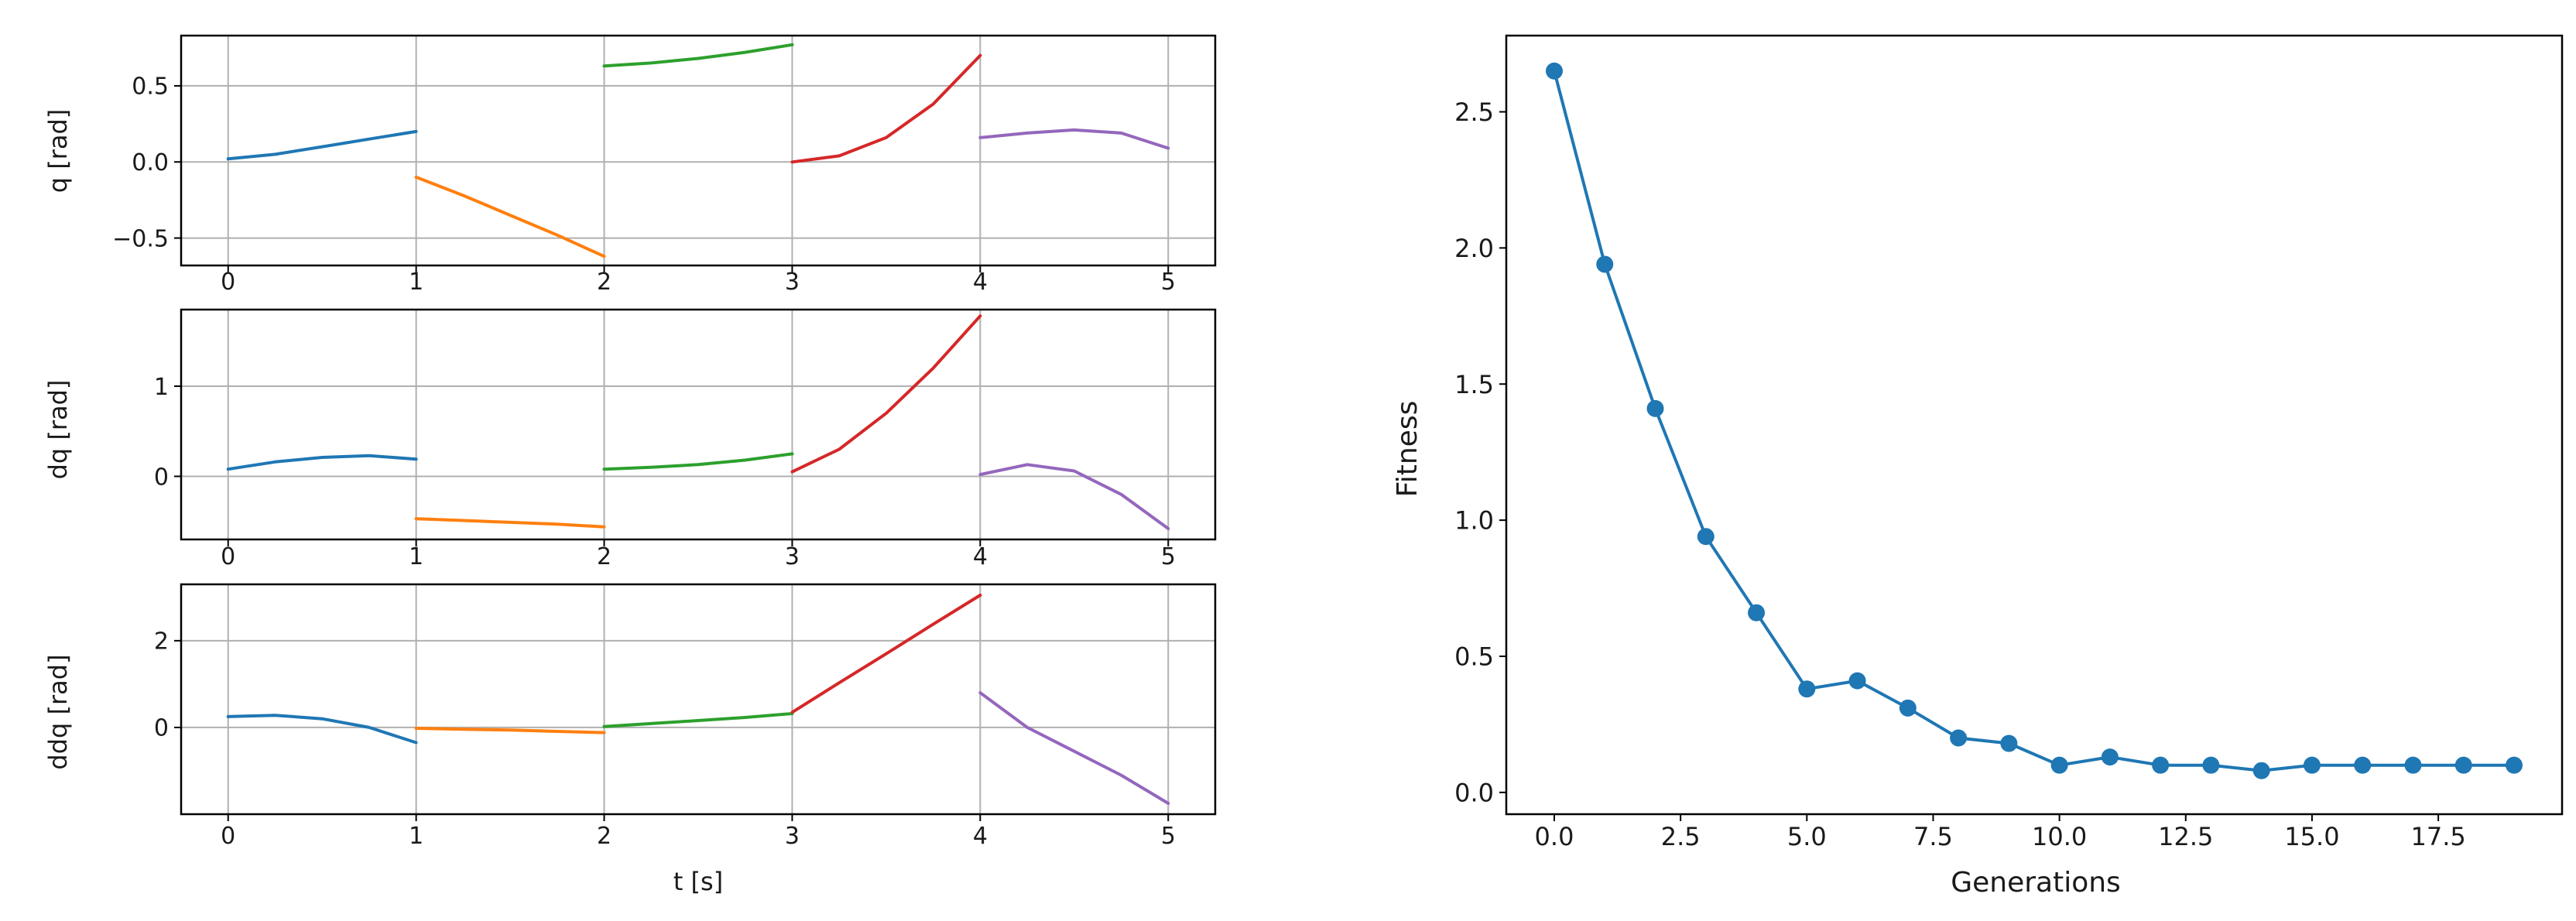 The height and width of the screenshot is (921, 2576). What do you see at coordinates (58, 151) in the screenshot?
I see `ylabel-q: q [rad]` at bounding box center [58, 151].